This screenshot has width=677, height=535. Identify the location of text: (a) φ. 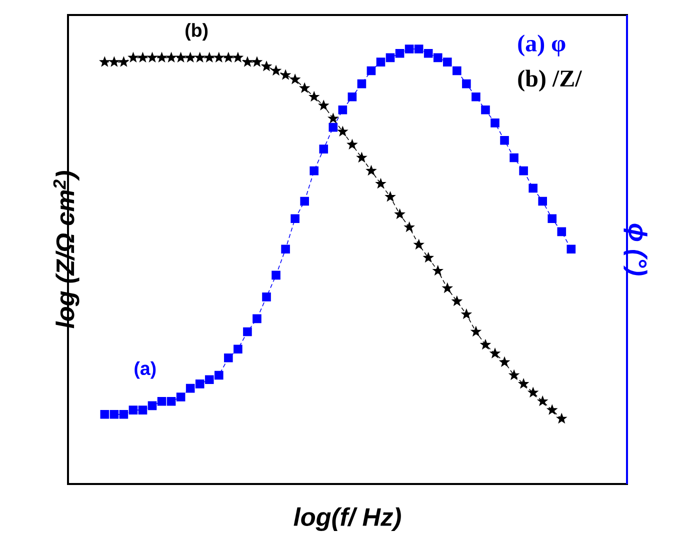
(542, 45).